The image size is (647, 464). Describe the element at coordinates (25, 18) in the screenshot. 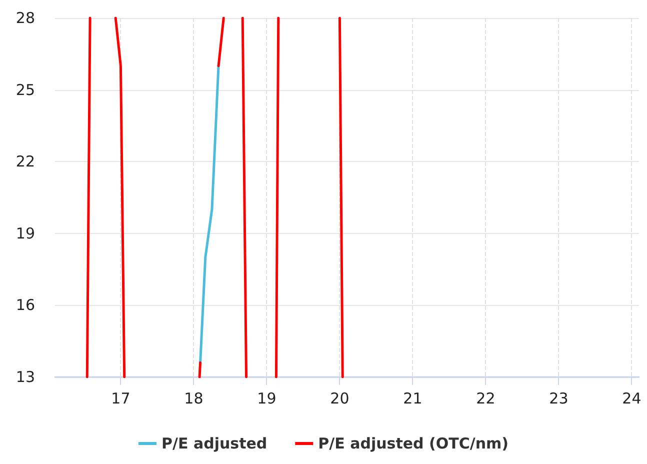

I see `y-tick-label: 28` at that location.